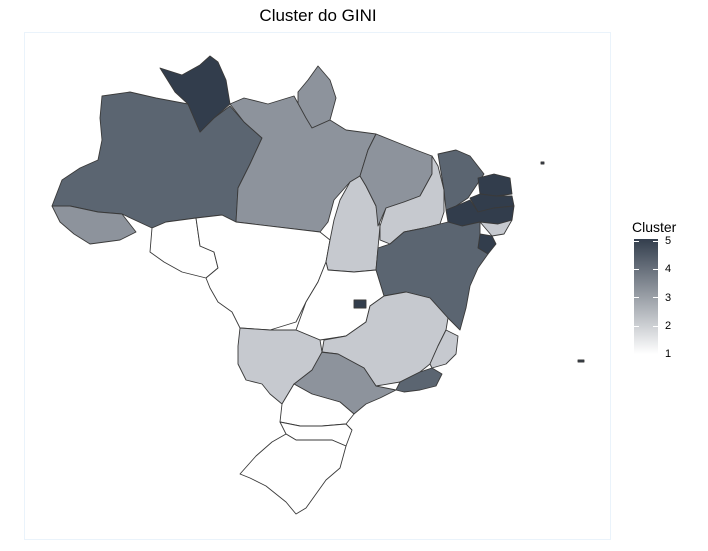 This screenshot has width=708, height=551. I want to click on state-es, so click(444, 349).